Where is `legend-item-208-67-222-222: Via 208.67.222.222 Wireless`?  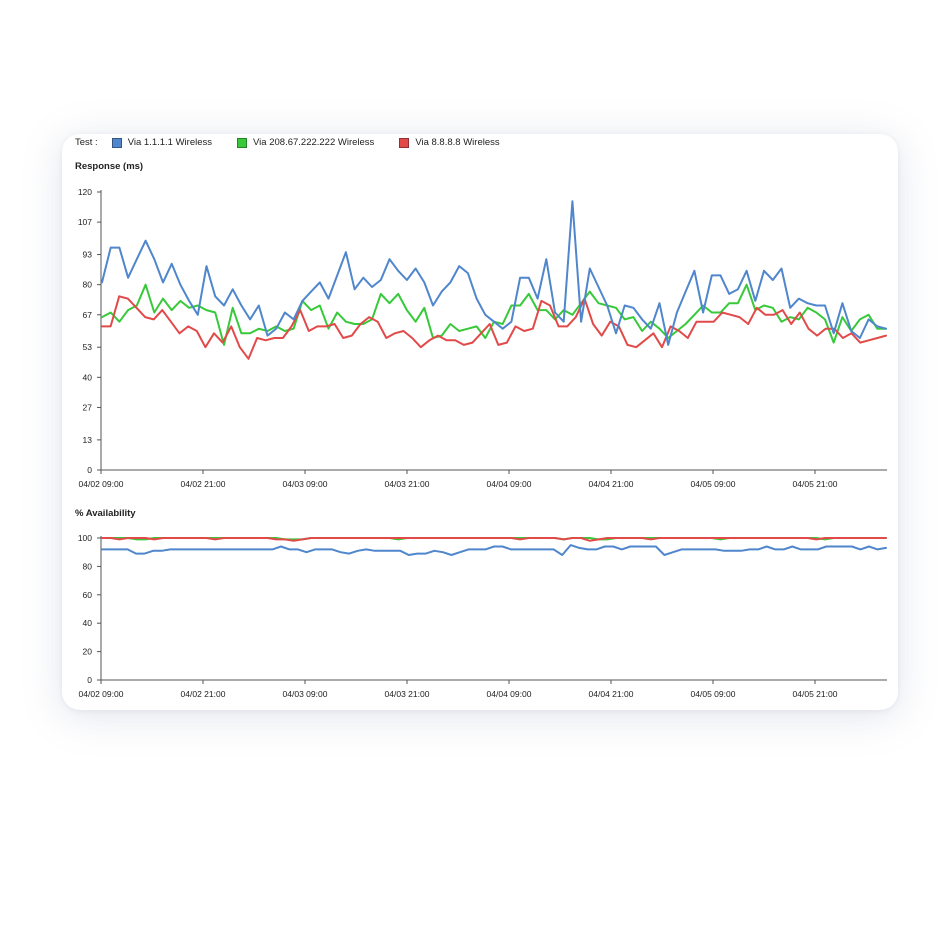
legend-item-208-67-222-222: Via 208.67.222.222 Wireless is located at coordinates (305, 142).